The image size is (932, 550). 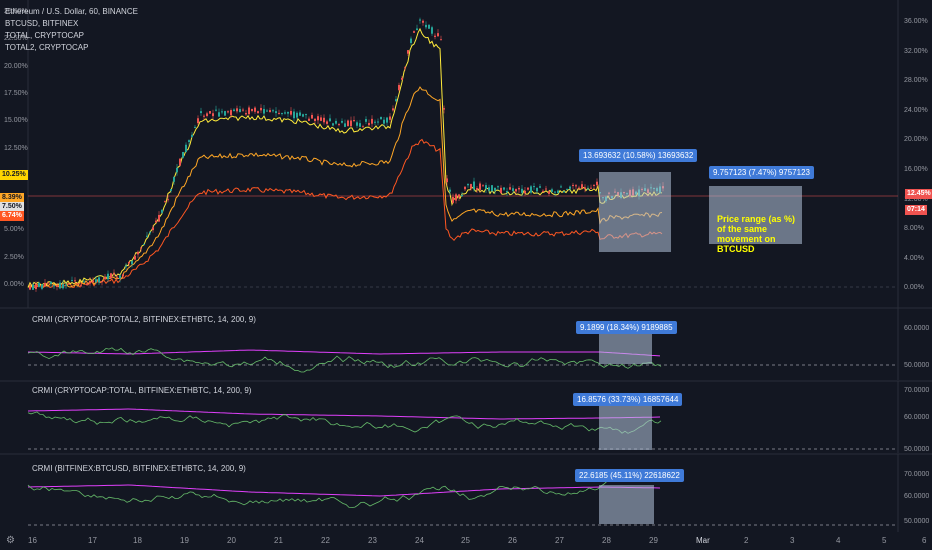 I want to click on legend-eth: Ethereum / U.S. Dollar, 60, BINANCE, so click(x=71, y=11).